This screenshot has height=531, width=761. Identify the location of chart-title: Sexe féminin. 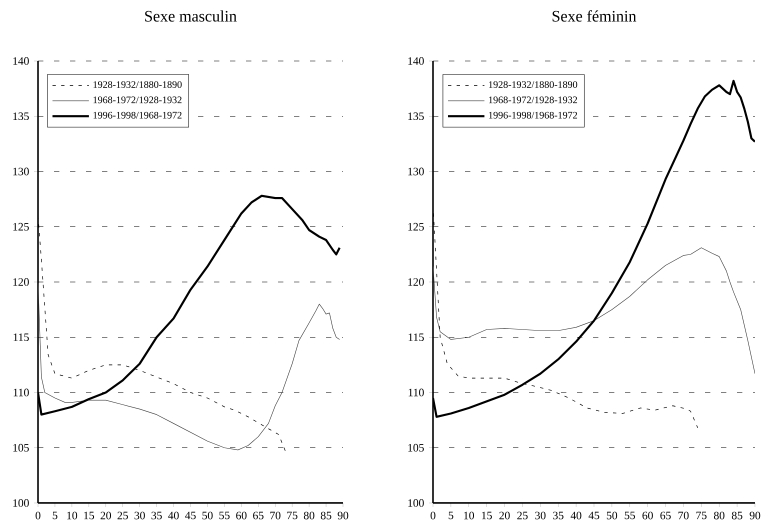
(594, 16).